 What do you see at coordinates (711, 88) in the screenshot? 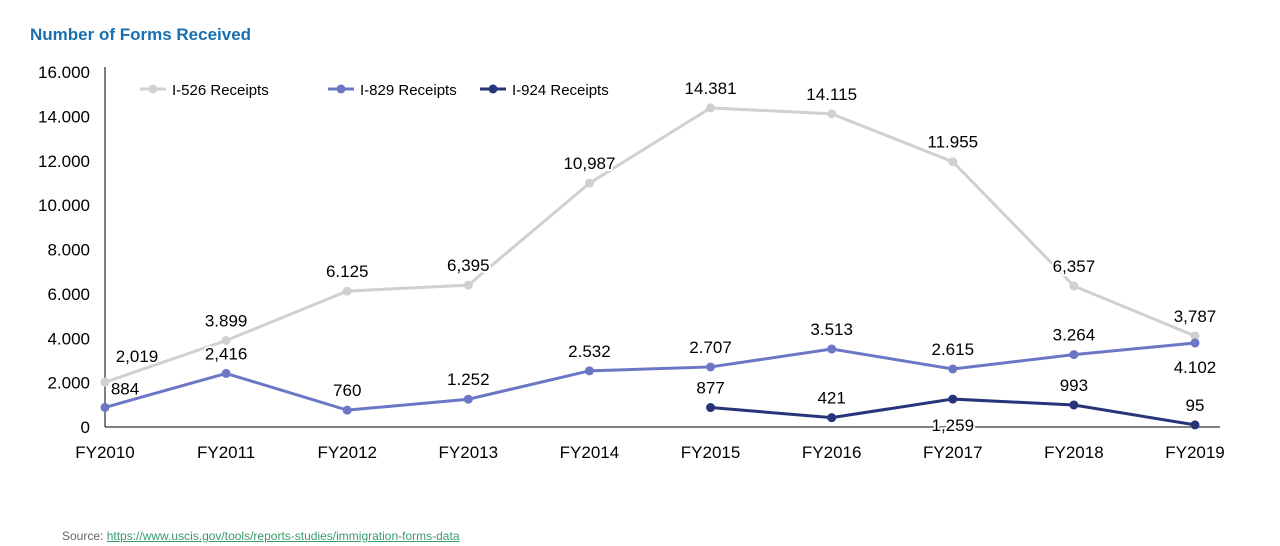
I see `data-label: 14.381` at bounding box center [711, 88].